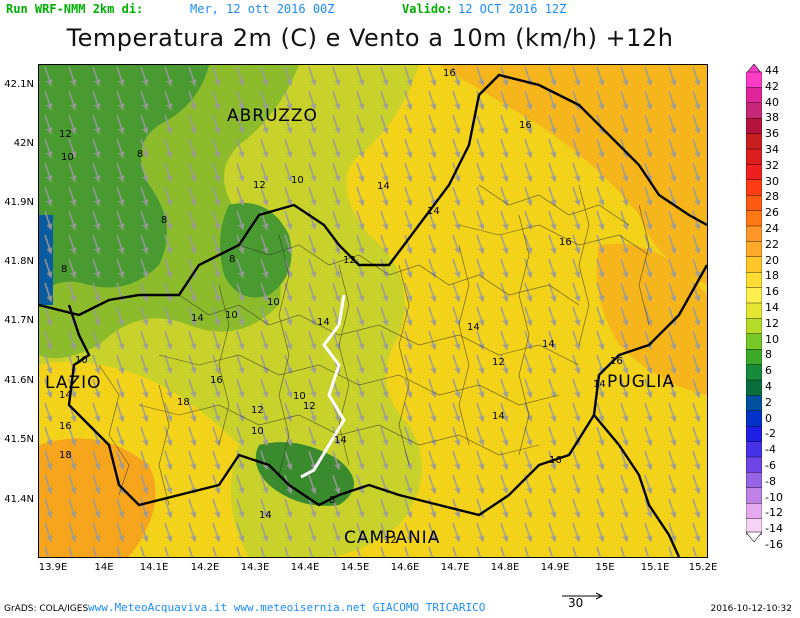 The image size is (800, 618). I want to click on colorbar-label: 36, so click(772, 134).